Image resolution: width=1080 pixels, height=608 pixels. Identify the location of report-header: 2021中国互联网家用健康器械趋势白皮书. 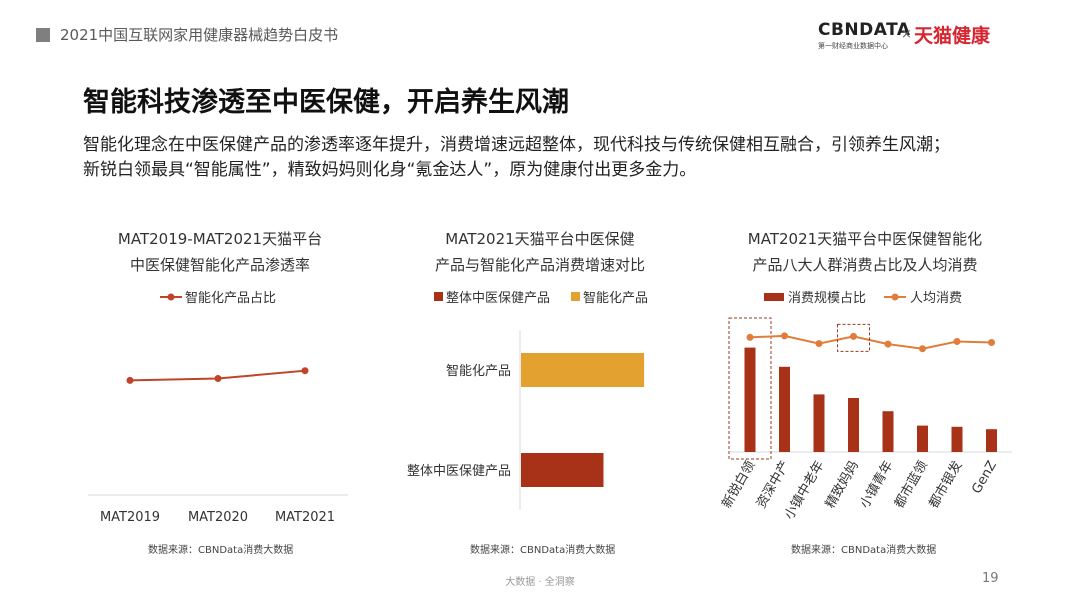
(187, 34).